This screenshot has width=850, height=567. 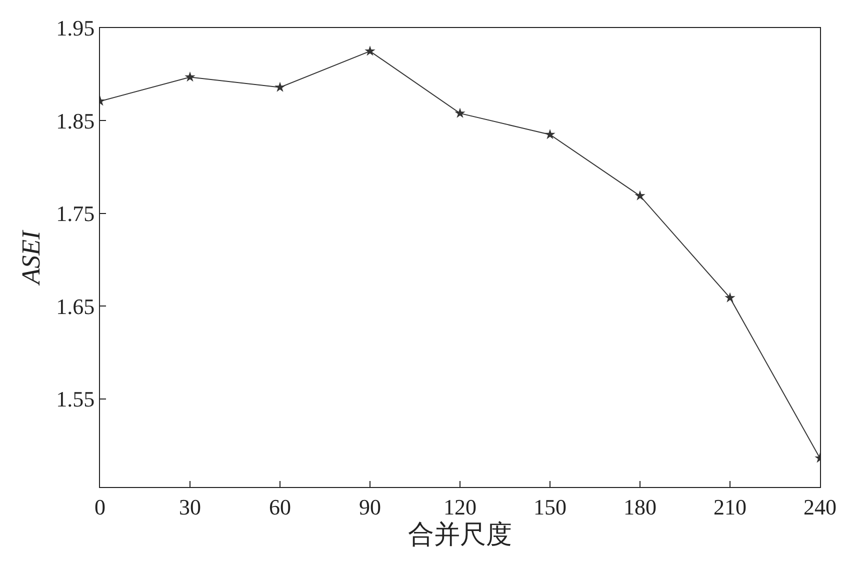 What do you see at coordinates (100, 507) in the screenshot?
I see `x-tick-label: 0` at bounding box center [100, 507].